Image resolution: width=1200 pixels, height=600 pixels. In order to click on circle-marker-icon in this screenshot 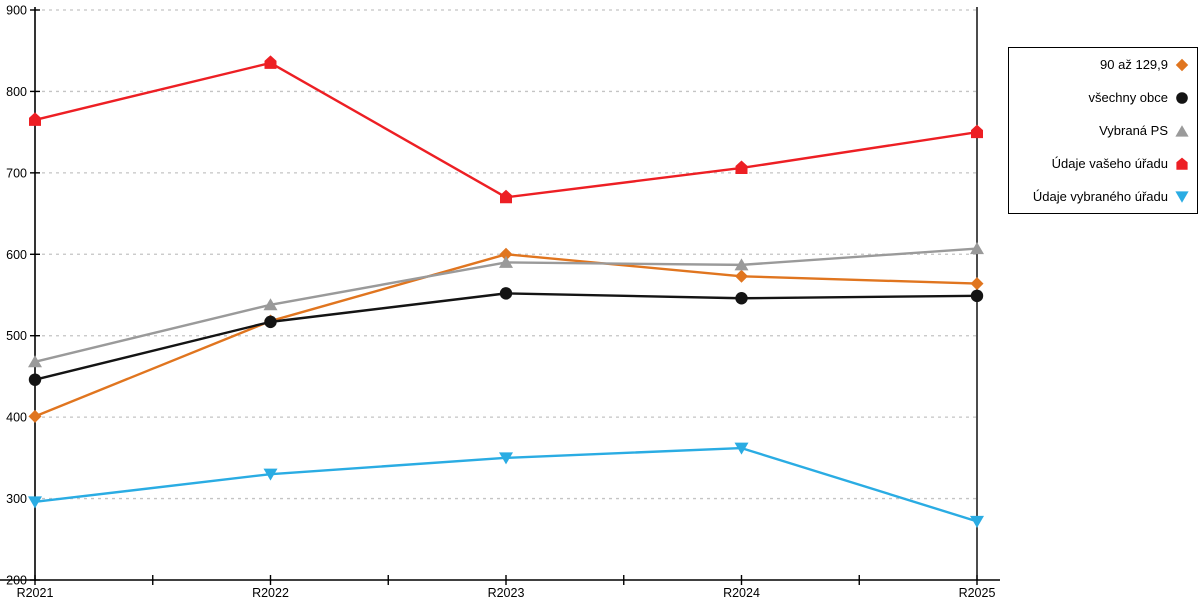, I will do `click(1182, 98)`.